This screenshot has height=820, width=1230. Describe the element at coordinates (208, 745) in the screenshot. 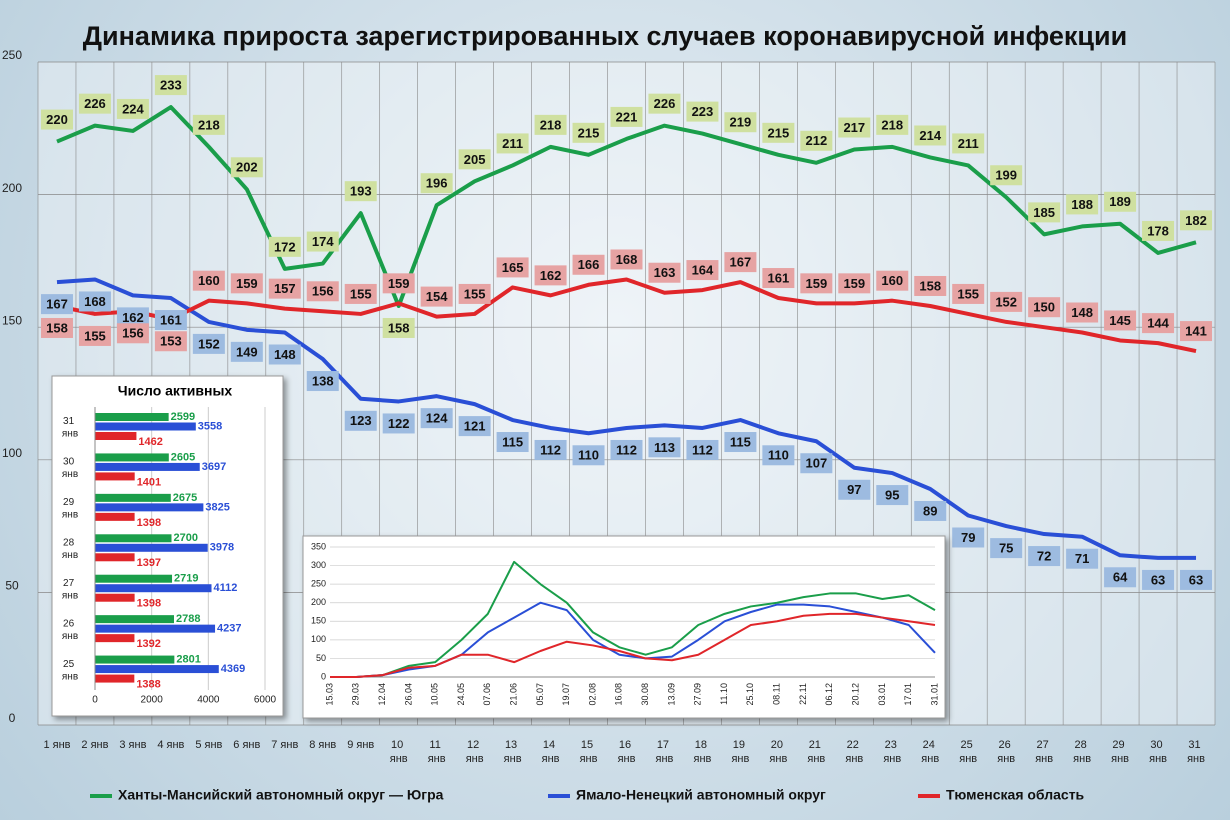

I see `x-tick-label: 5 янв` at that location.